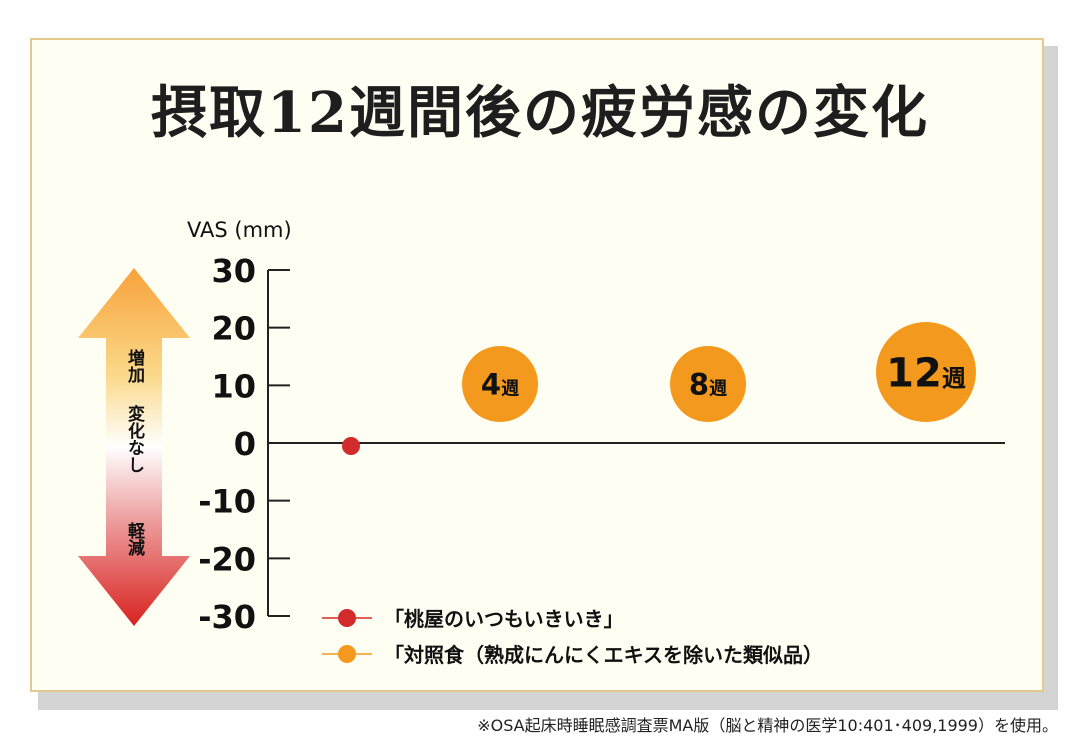  What do you see at coordinates (227, 559) in the screenshot?
I see `y-tick-label: -20` at bounding box center [227, 559].